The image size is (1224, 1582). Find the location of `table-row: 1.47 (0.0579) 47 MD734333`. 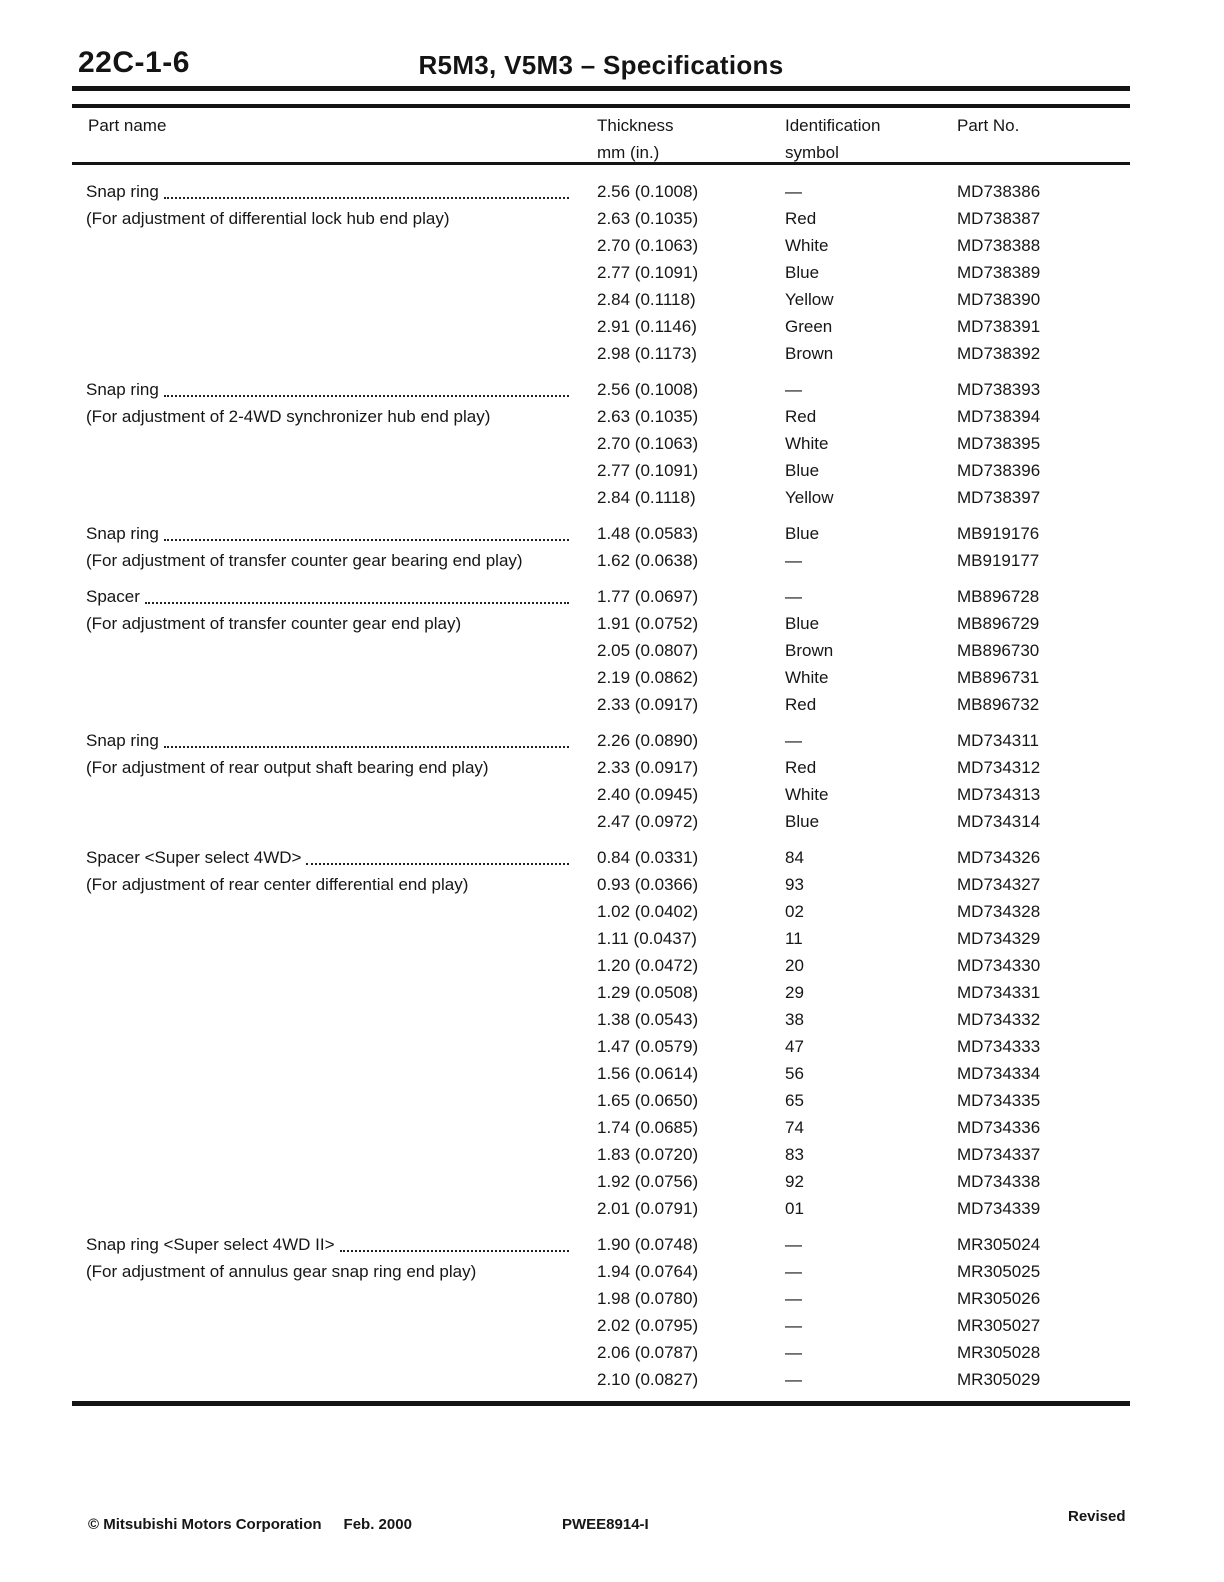

table-row: 1.47 (0.0579) 47 MD734333 is located at coordinates (863, 1046).